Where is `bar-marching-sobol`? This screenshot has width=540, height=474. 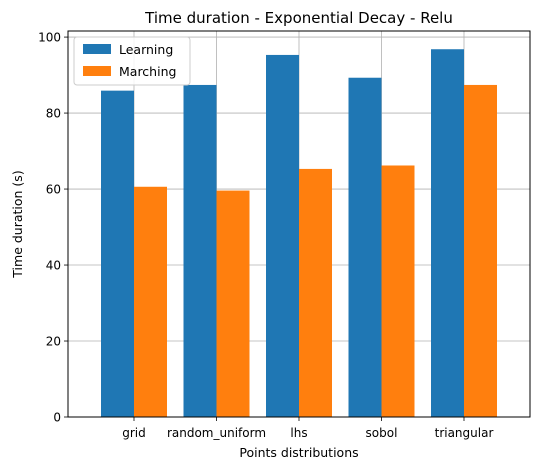
bar-marching-sobol is located at coordinates (398, 291).